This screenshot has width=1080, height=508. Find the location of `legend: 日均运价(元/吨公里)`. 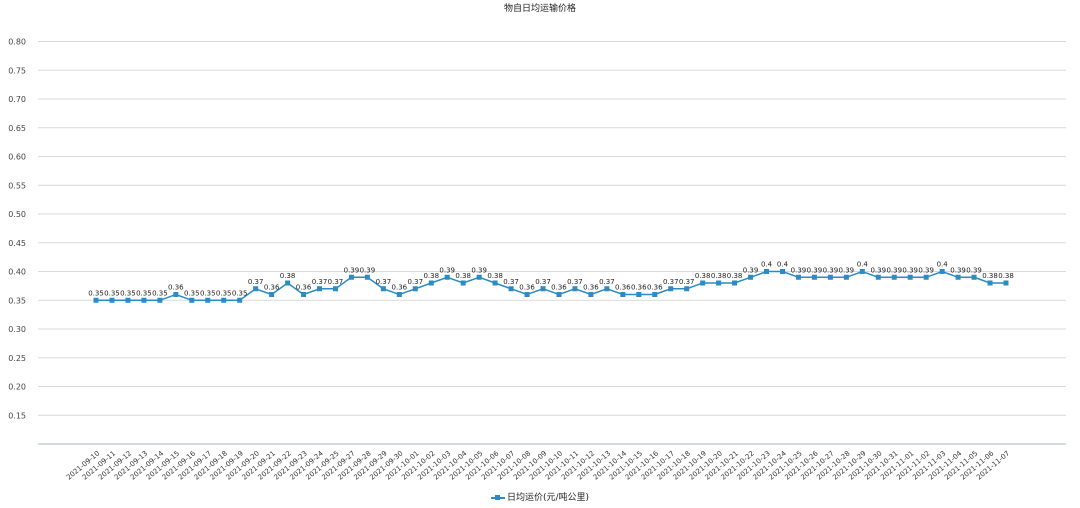

legend: 日均运价(元/吨公里) is located at coordinates (540, 496).